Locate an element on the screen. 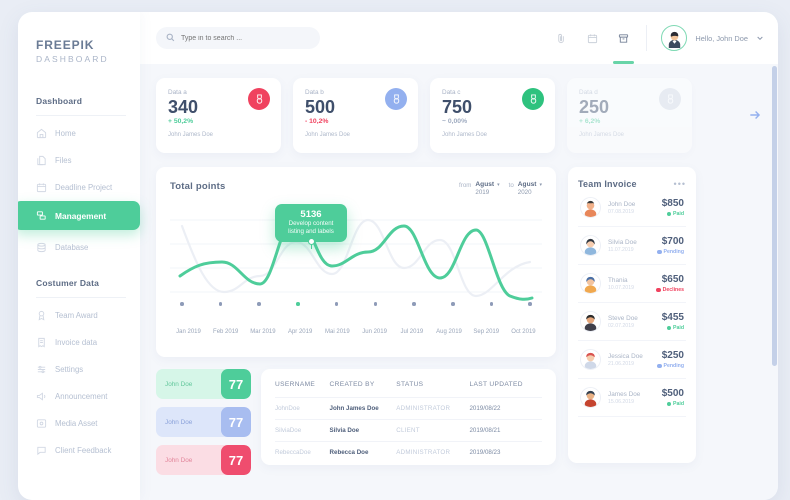 The height and width of the screenshot is (500, 790). stat-value: 750 is located at coordinates (457, 107).